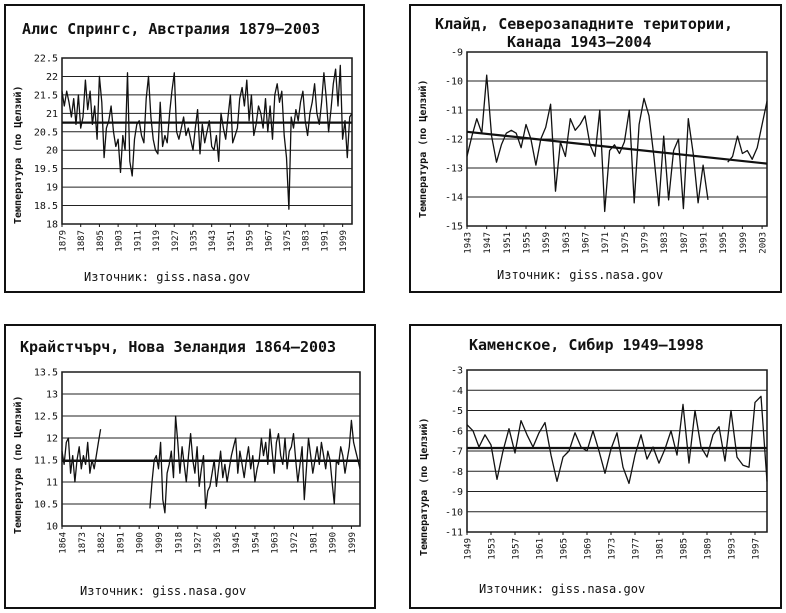 The image size is (786, 613). Describe the element at coordinates (52, 483) in the screenshot. I see `y-tick-label: 11` at that location.